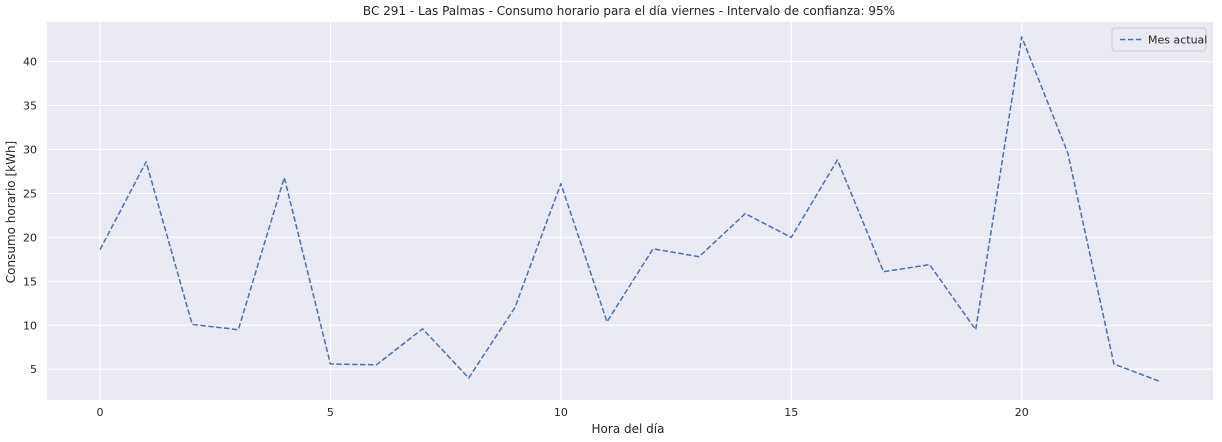  What do you see at coordinates (791, 412) in the screenshot?
I see `x-tick-label: 15` at bounding box center [791, 412].